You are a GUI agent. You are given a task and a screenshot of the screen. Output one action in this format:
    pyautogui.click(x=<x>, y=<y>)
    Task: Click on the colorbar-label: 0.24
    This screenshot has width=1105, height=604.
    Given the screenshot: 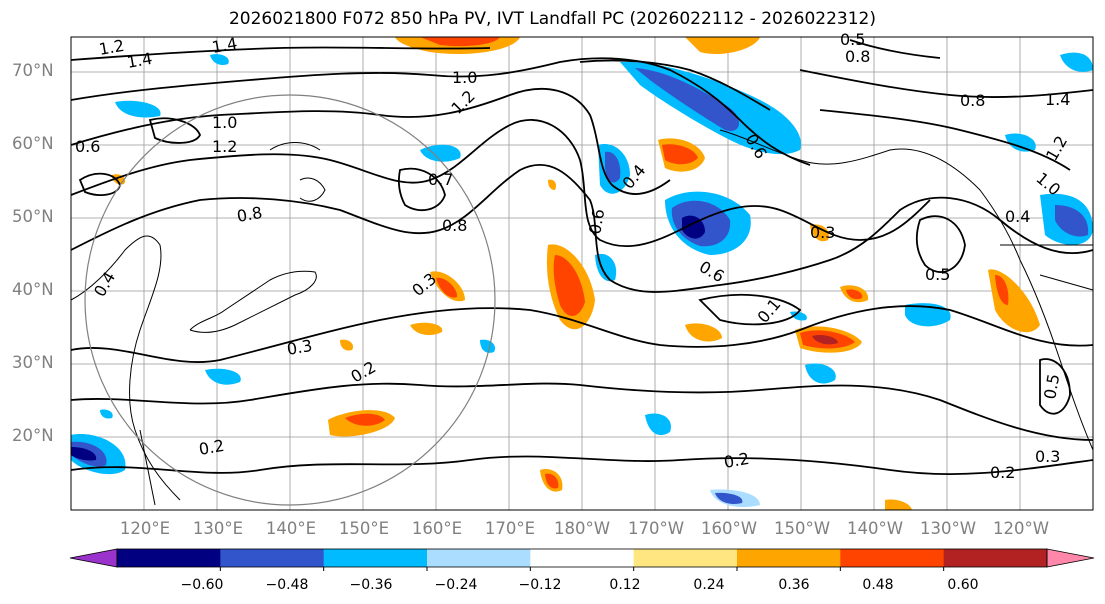 What is the action you would take?
    pyautogui.click(x=709, y=585)
    